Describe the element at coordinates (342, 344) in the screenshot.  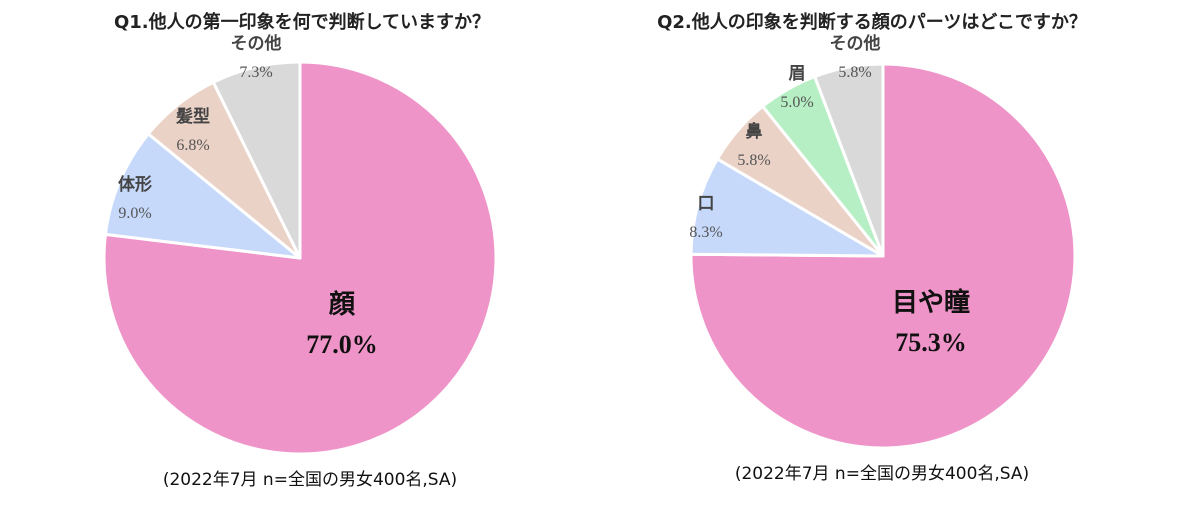
I see `slice-value-label: 77.0%` at that location.